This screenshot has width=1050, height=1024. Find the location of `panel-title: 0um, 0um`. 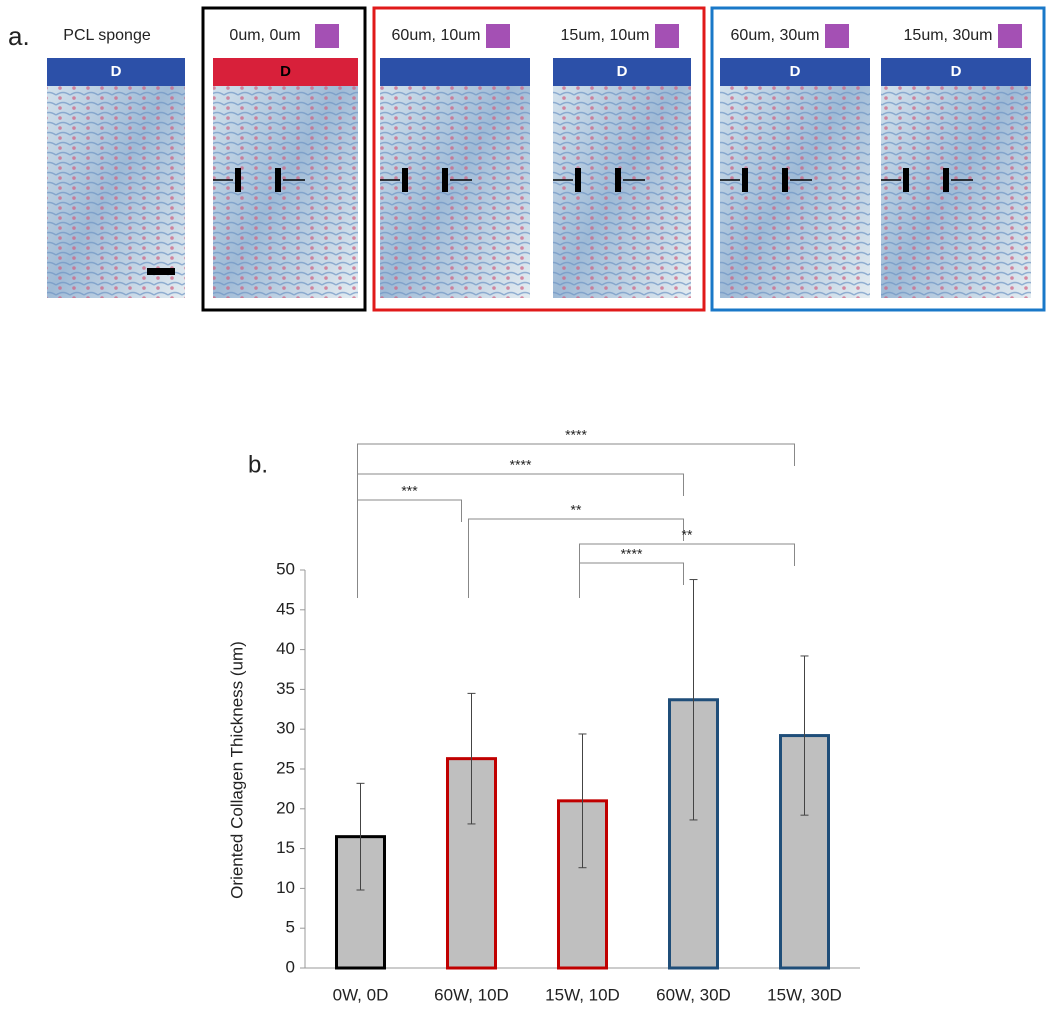

panel-title: 0um, 0um is located at coordinates (264, 35).